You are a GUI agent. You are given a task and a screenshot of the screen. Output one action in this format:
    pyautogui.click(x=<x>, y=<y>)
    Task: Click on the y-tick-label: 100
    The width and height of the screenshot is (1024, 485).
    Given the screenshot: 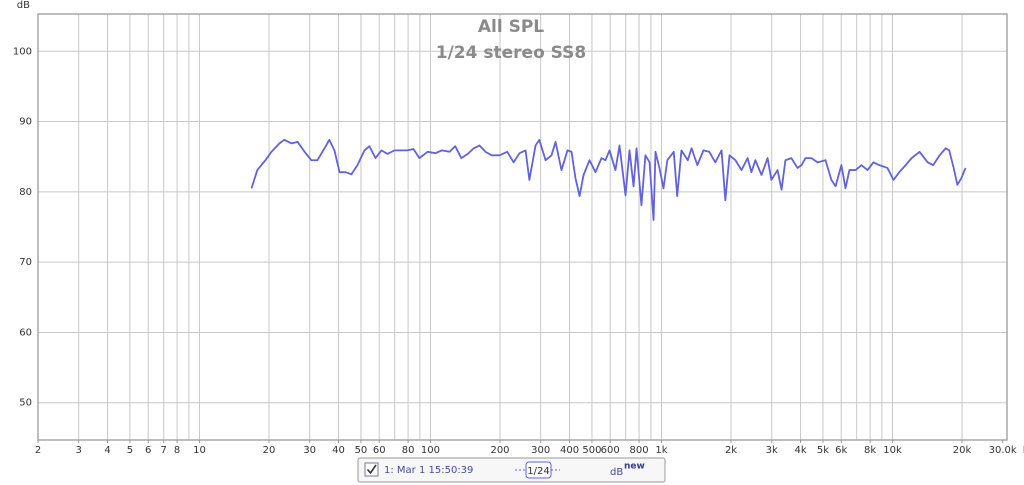 What is the action you would take?
    pyautogui.click(x=22, y=51)
    